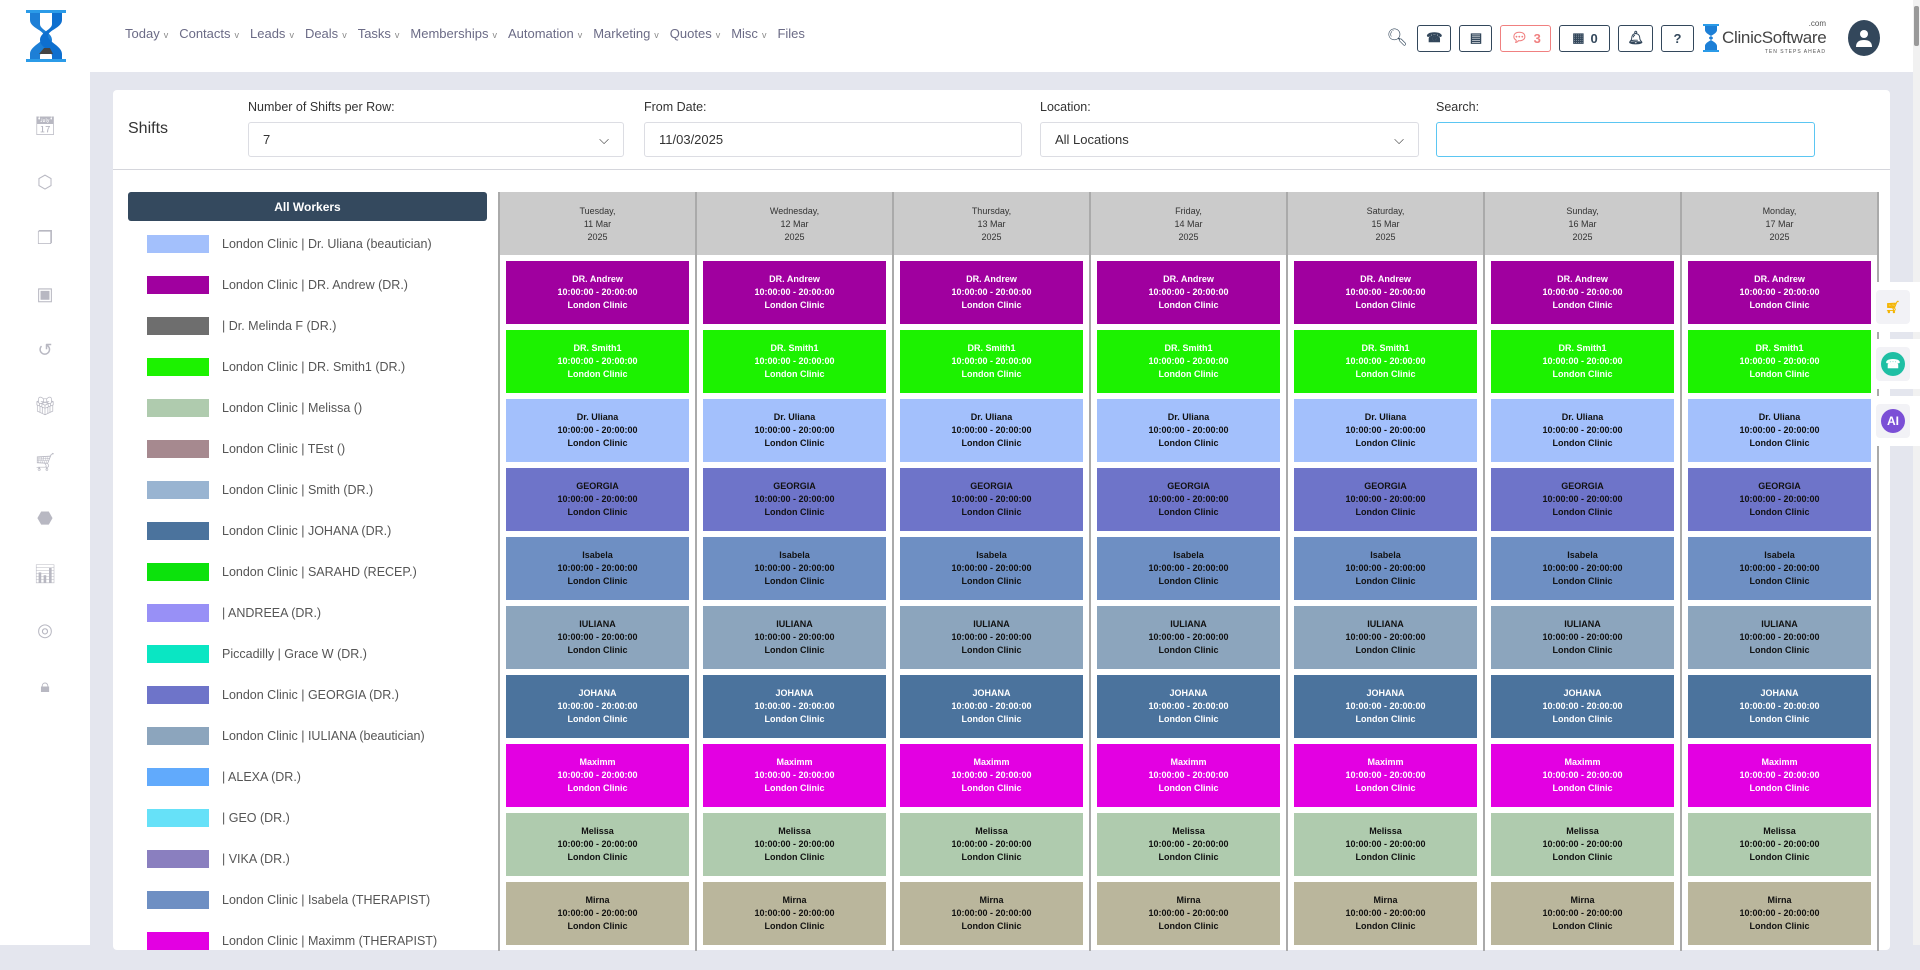 The image size is (1920, 970). I want to click on user-circle-icon: ◎, so click(45, 629).